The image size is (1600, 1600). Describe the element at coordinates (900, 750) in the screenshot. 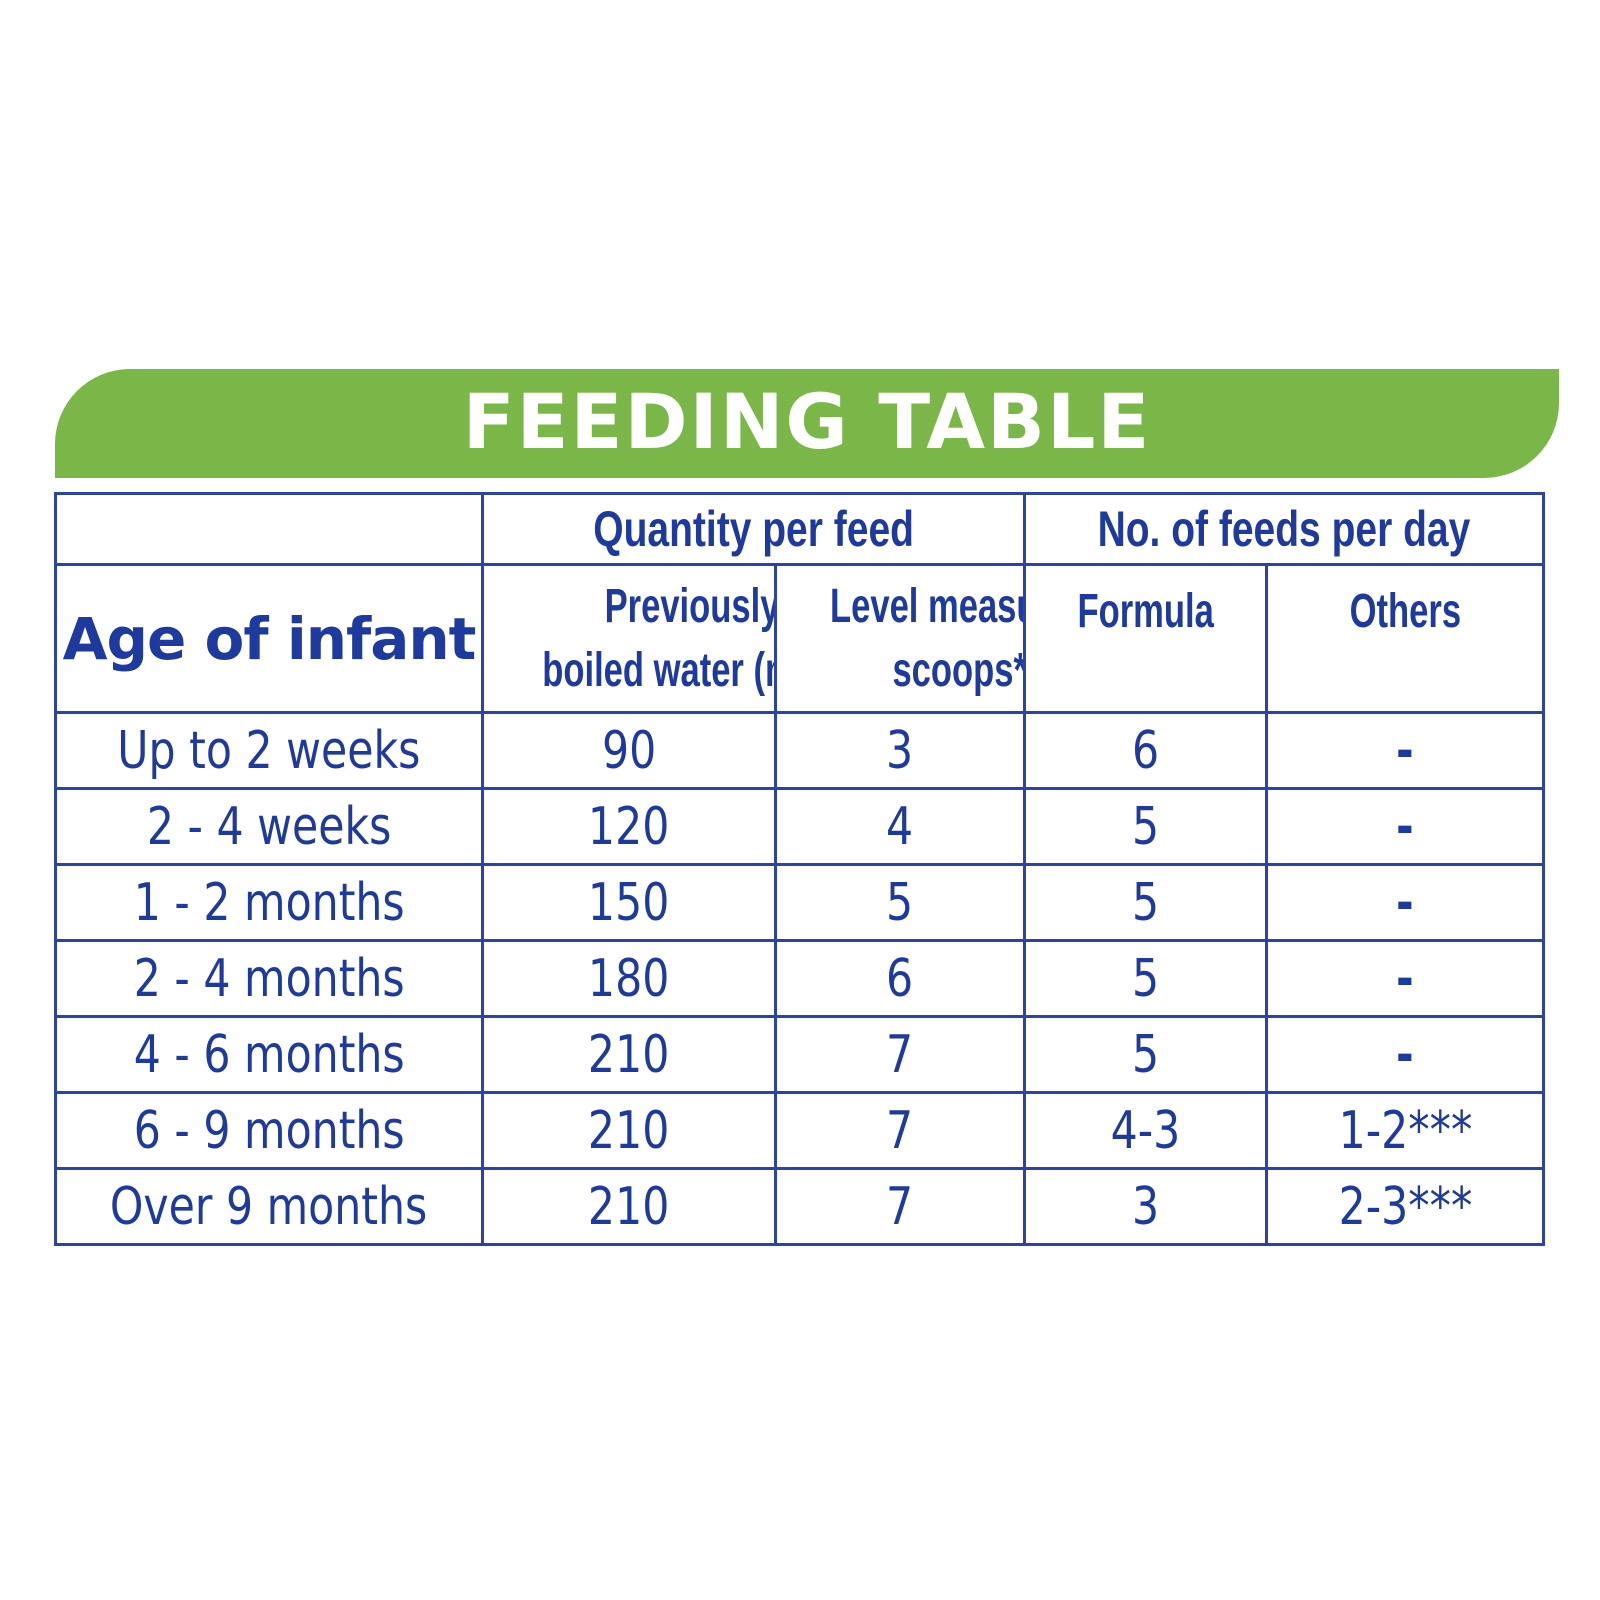

I see `scoops-cell: 3` at that location.